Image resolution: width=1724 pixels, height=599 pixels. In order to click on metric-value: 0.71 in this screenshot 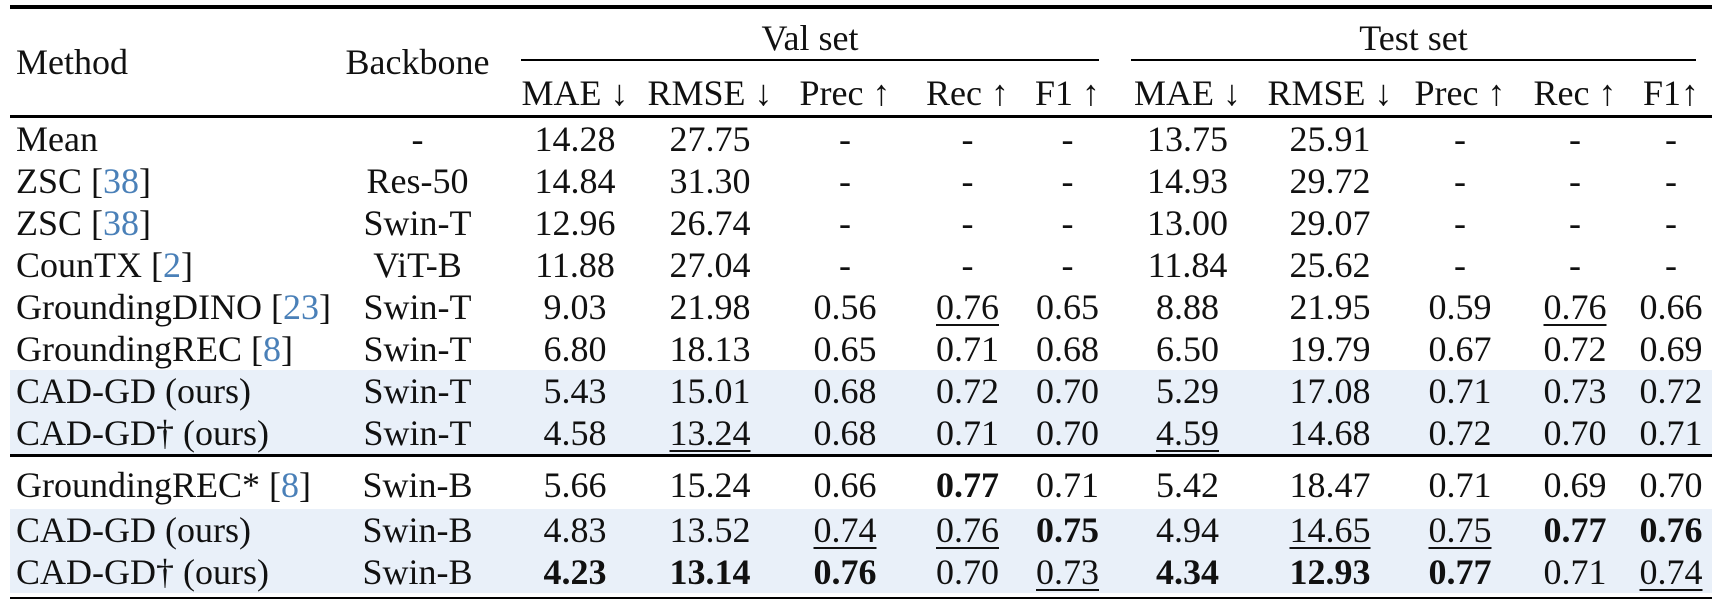, I will do `click(1671, 433)`.